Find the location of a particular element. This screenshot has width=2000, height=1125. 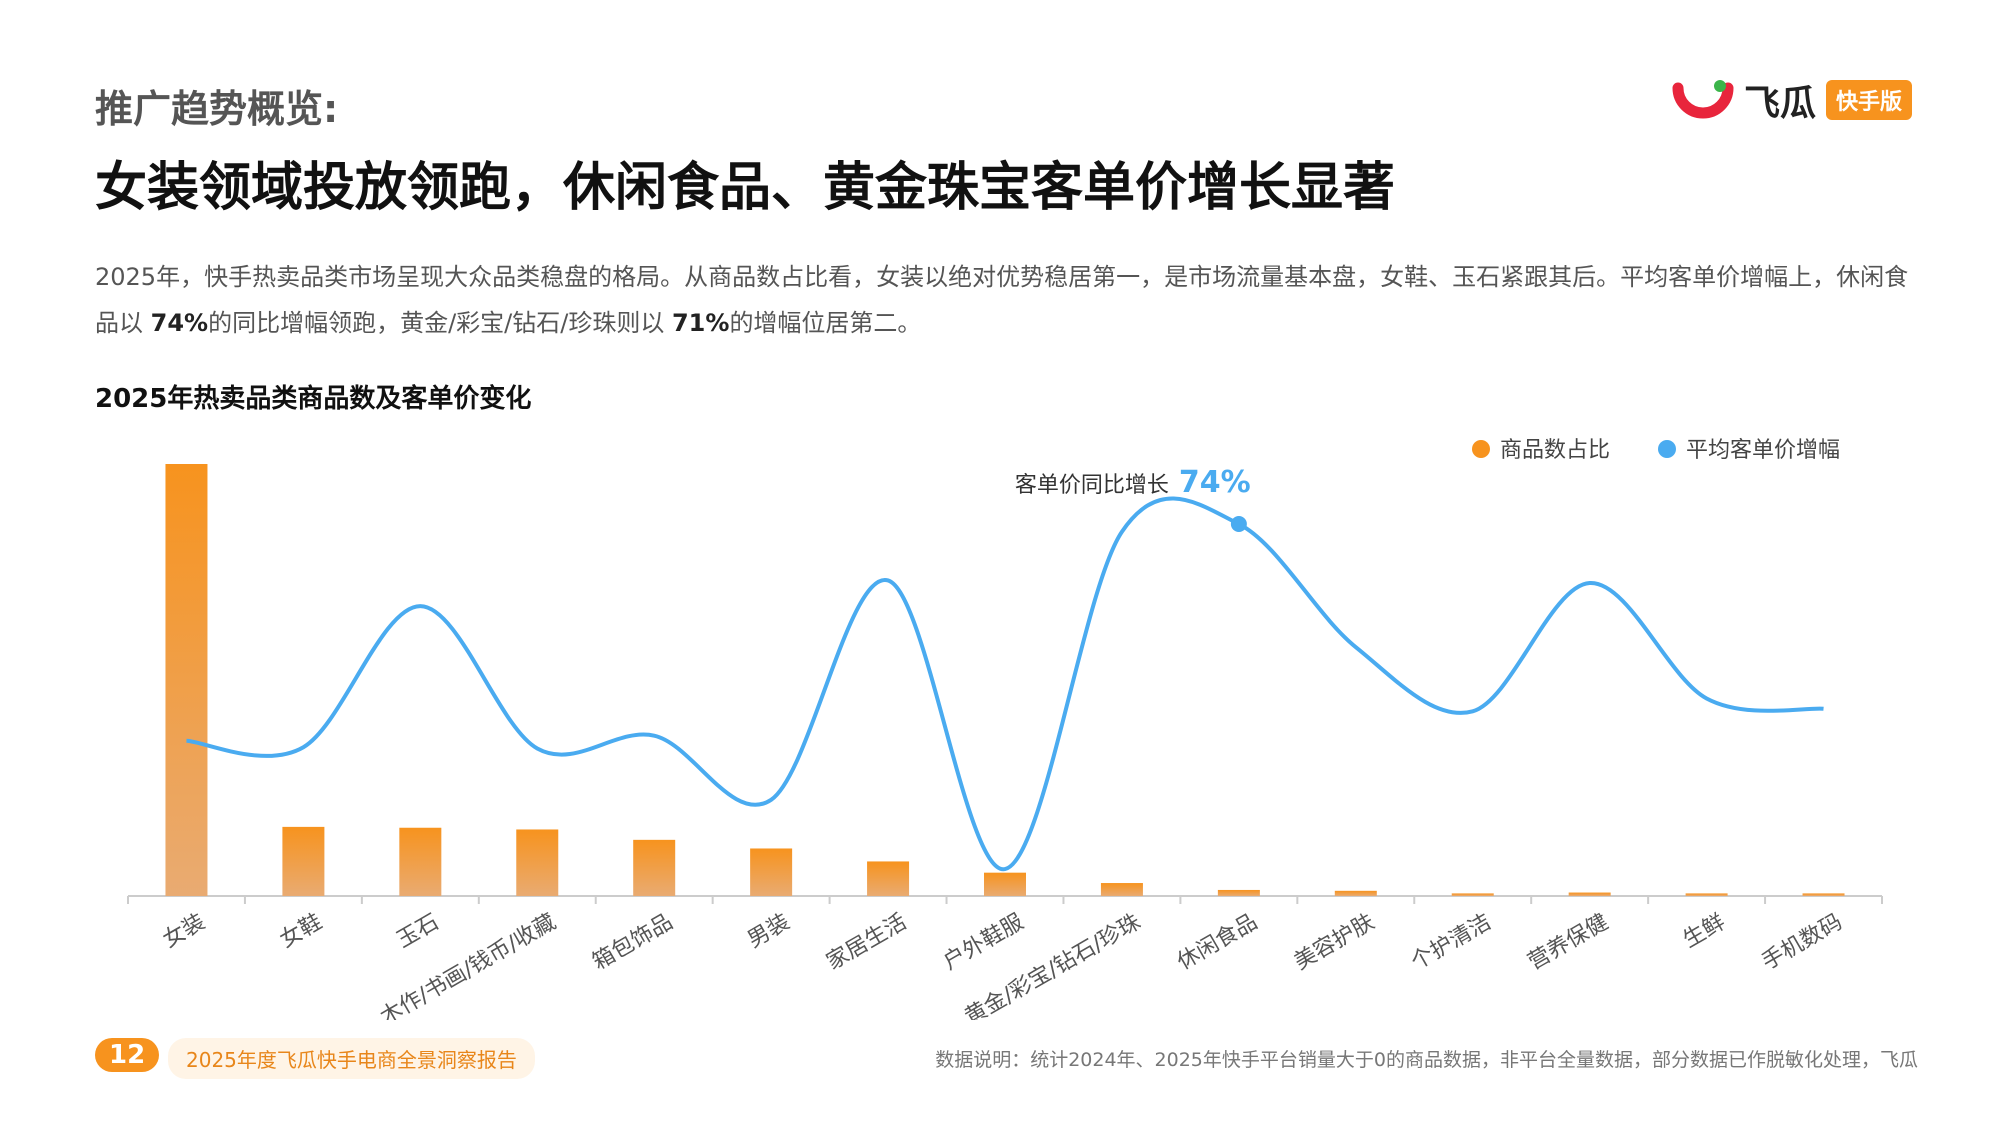

brand-tag: 快手版 is located at coordinates (1869, 100).